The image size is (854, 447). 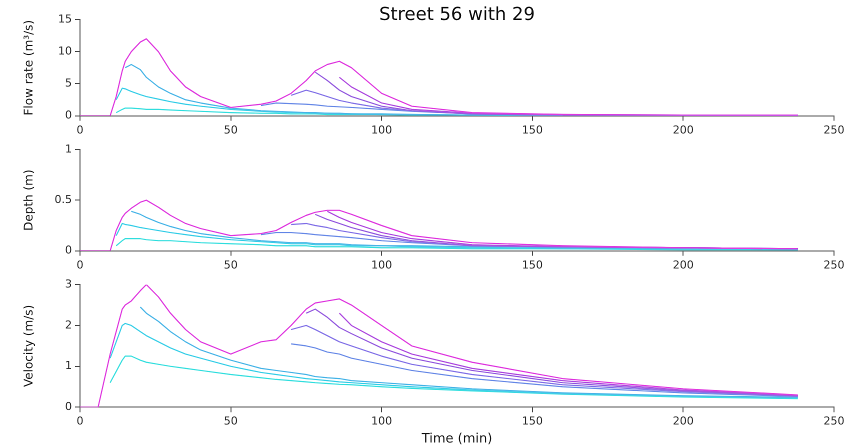 I want to click on x-axis-title: Time (min), so click(x=456, y=439).